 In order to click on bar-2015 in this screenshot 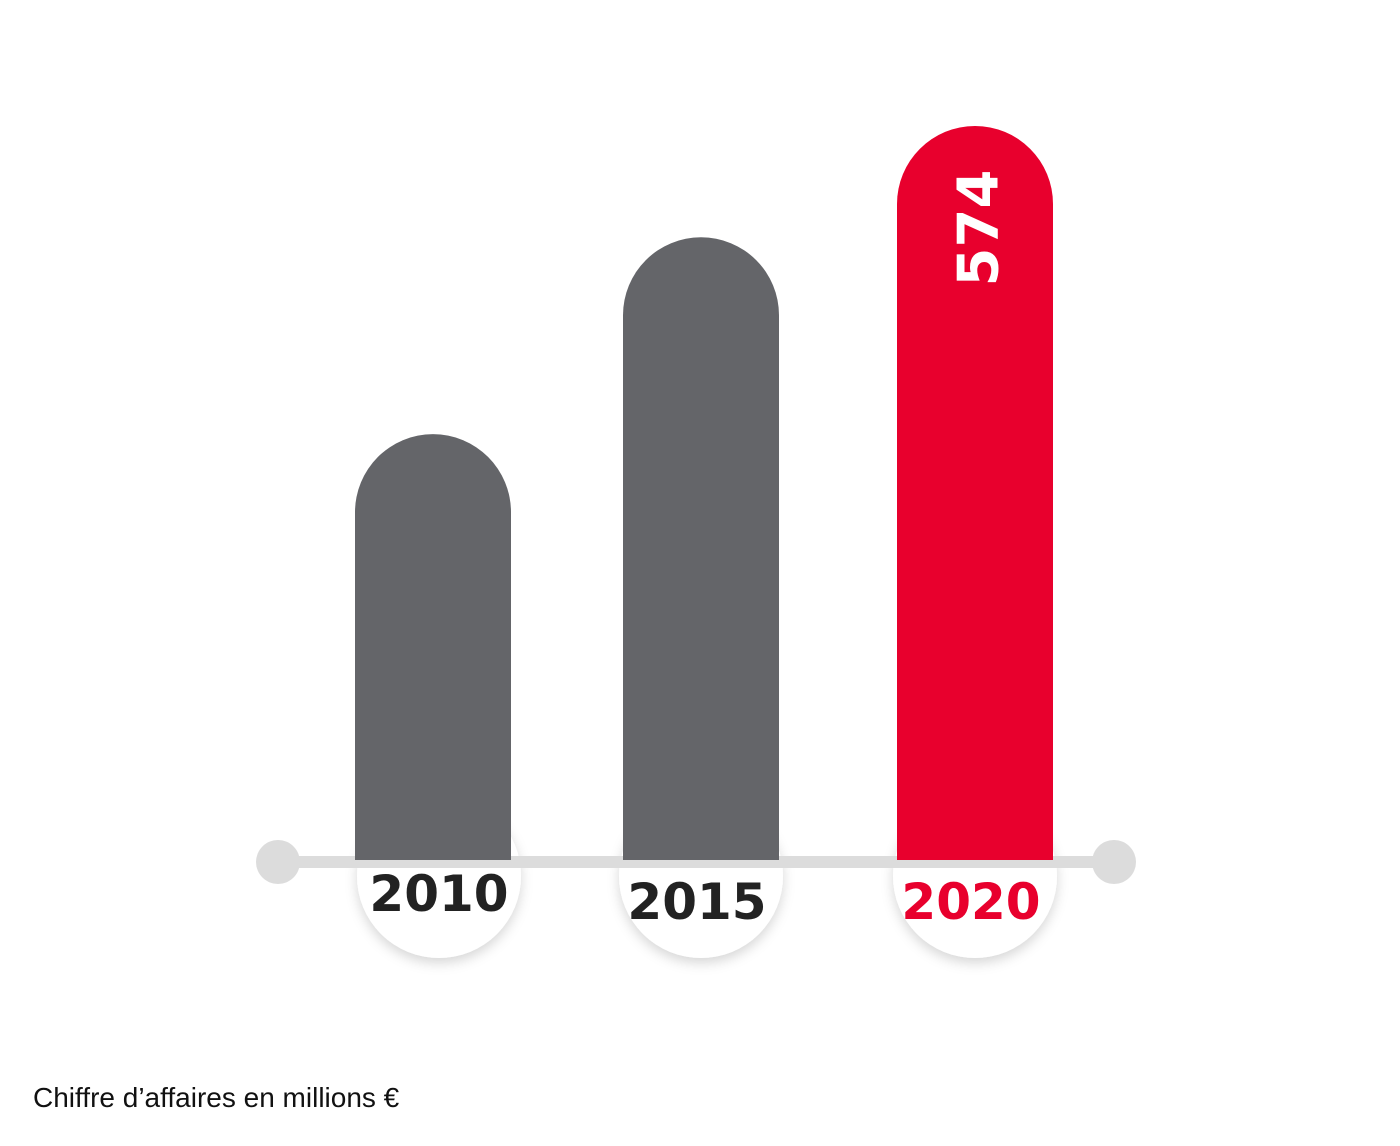, I will do `click(701, 549)`.